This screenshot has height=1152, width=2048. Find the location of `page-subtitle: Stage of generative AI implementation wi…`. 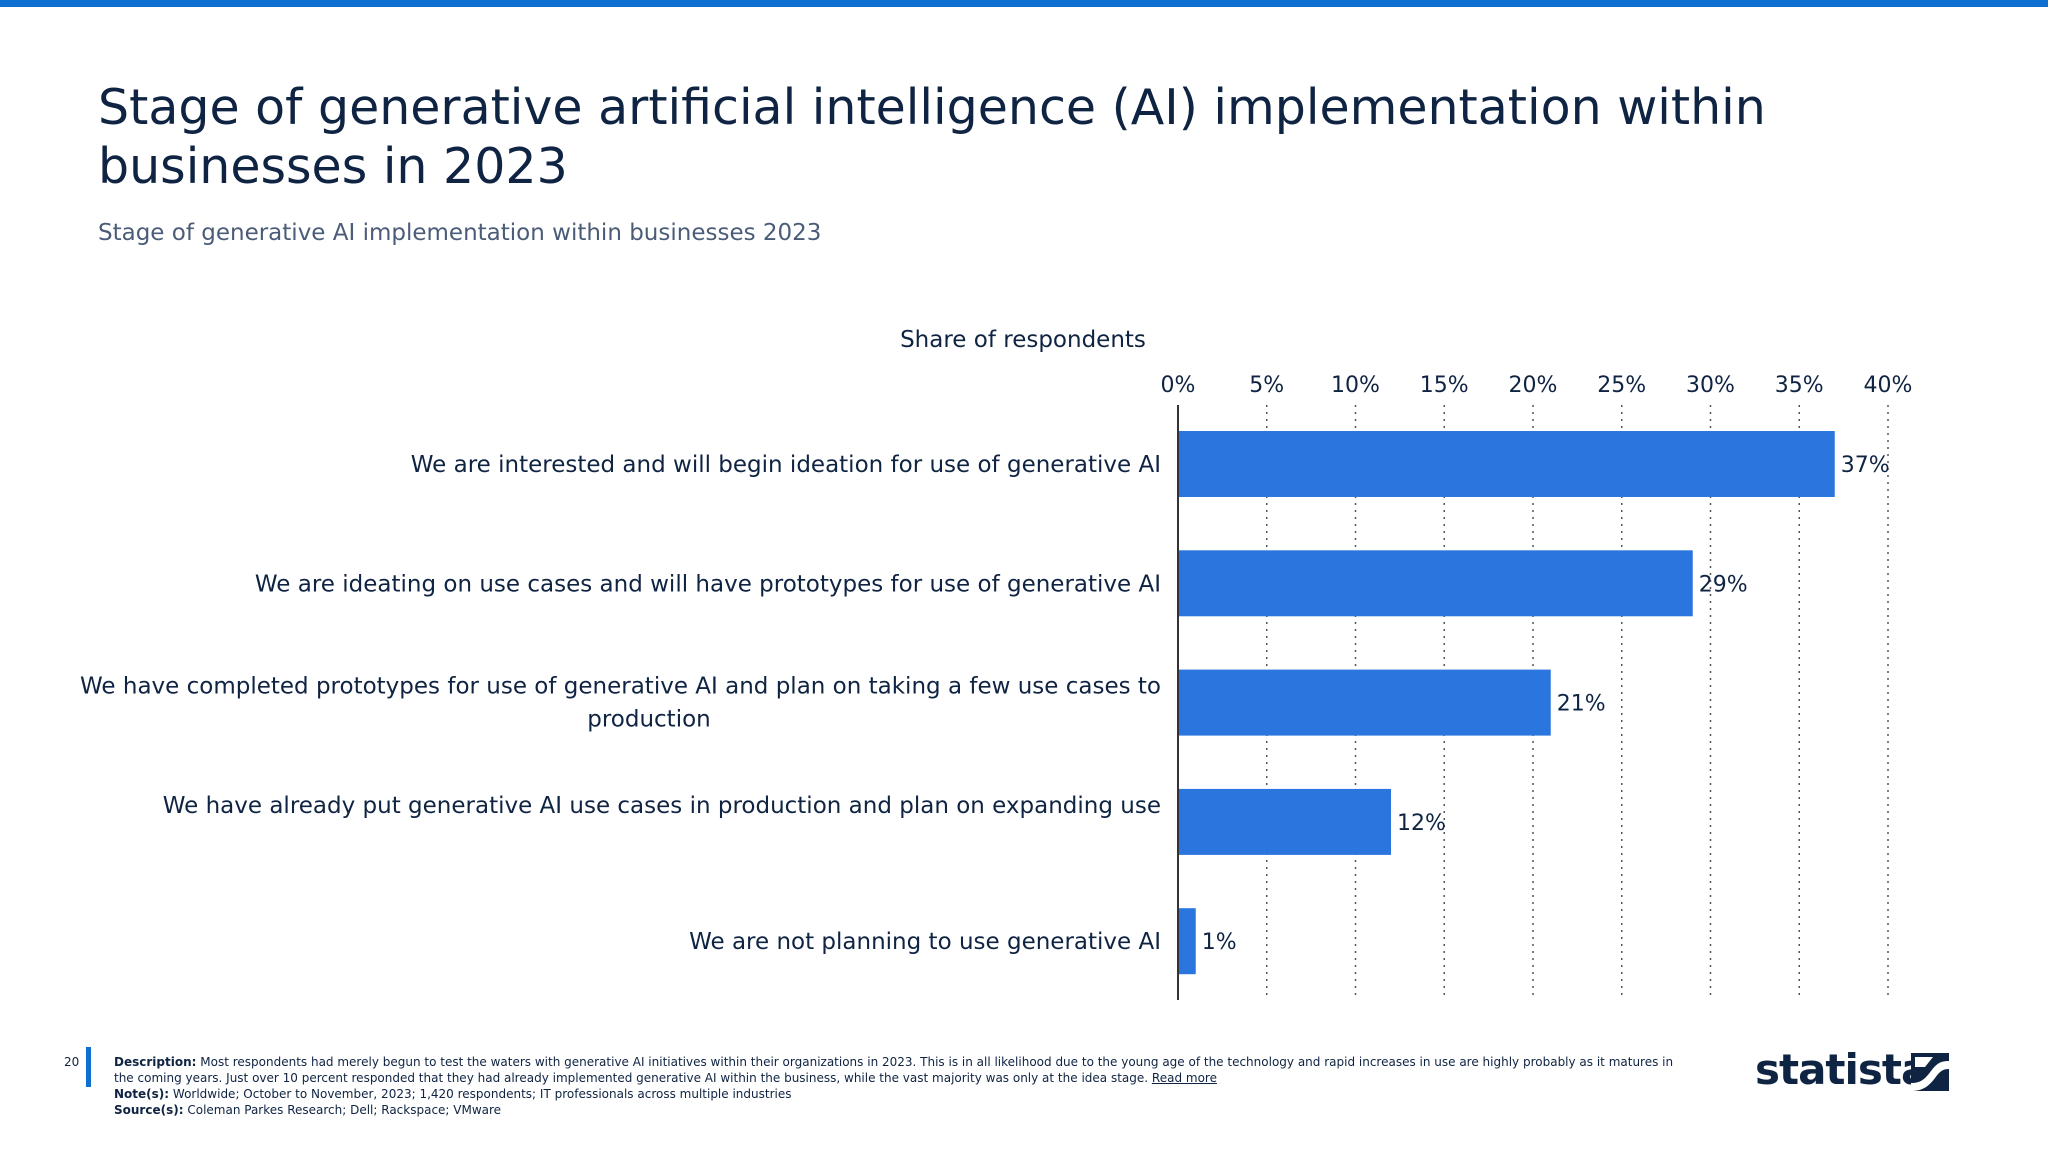

page-subtitle: Stage of generative AI implementation wi… is located at coordinates (460, 233).